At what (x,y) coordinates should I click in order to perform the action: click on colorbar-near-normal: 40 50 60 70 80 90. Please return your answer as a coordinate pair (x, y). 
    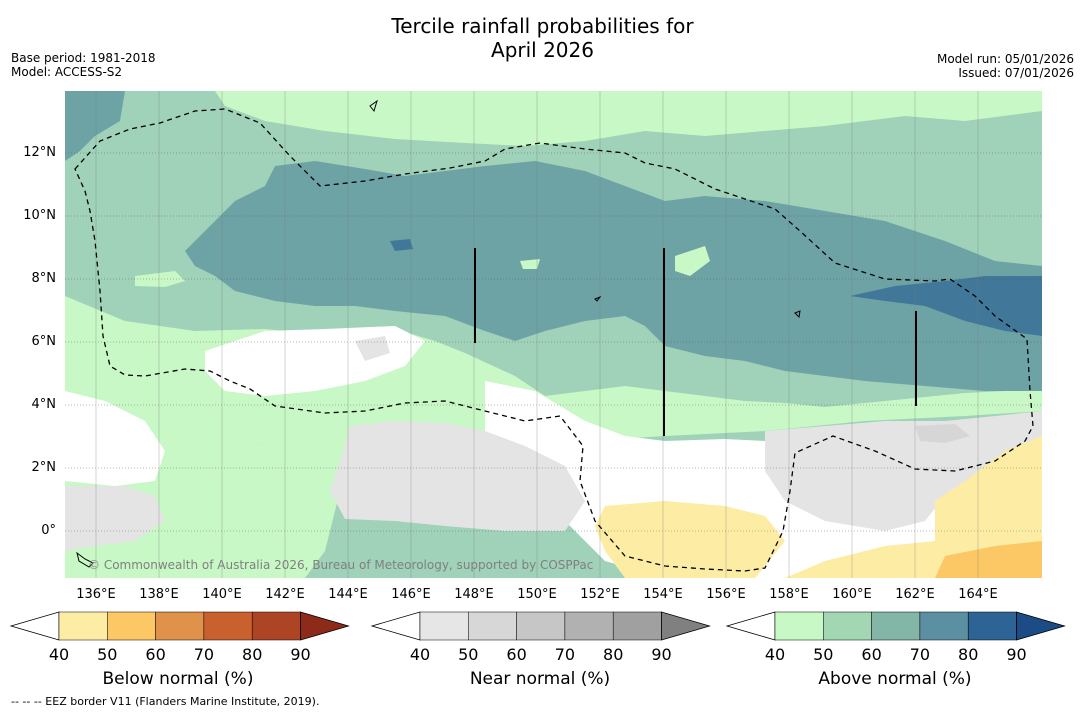
    Looking at the image, I should click on (540, 637).